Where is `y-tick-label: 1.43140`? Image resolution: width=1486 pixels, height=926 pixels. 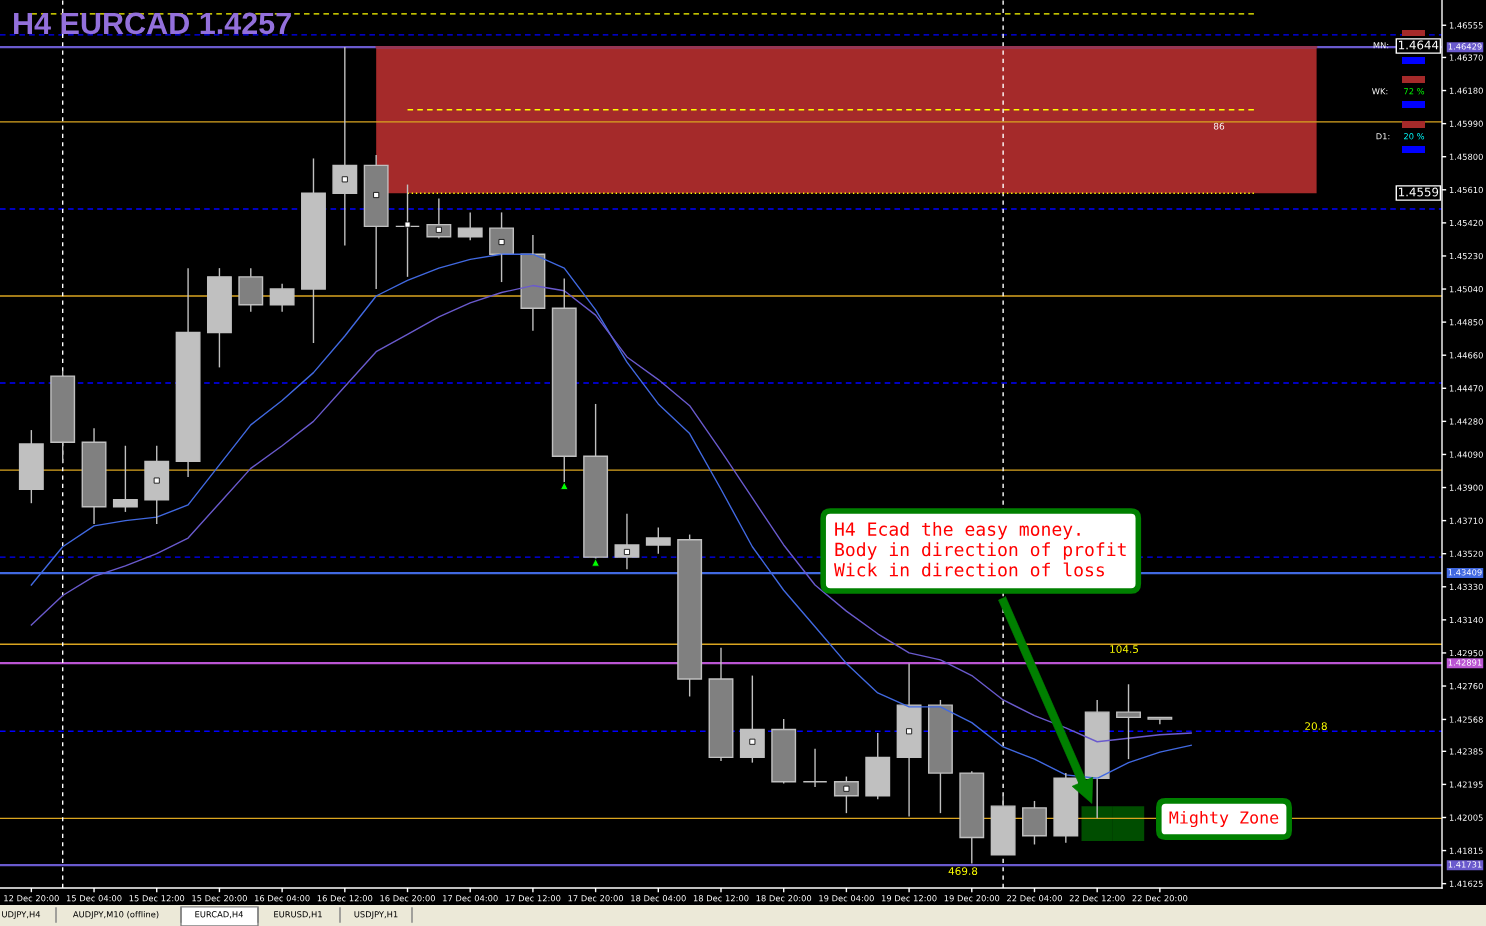
y-tick-label: 1.43140 is located at coordinates (1466, 620).